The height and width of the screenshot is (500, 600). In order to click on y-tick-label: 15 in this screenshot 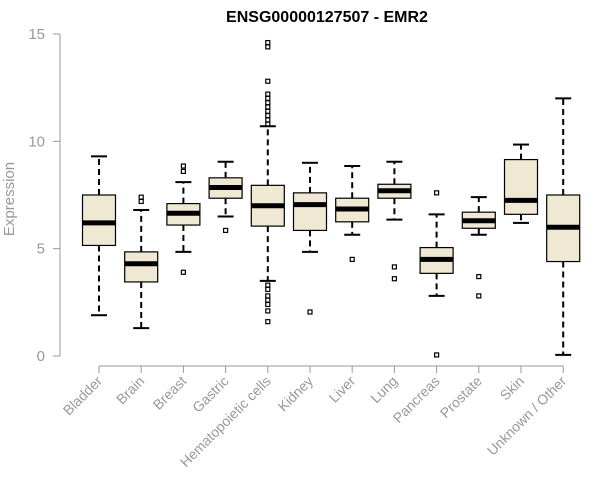, I will do `click(36, 34)`.